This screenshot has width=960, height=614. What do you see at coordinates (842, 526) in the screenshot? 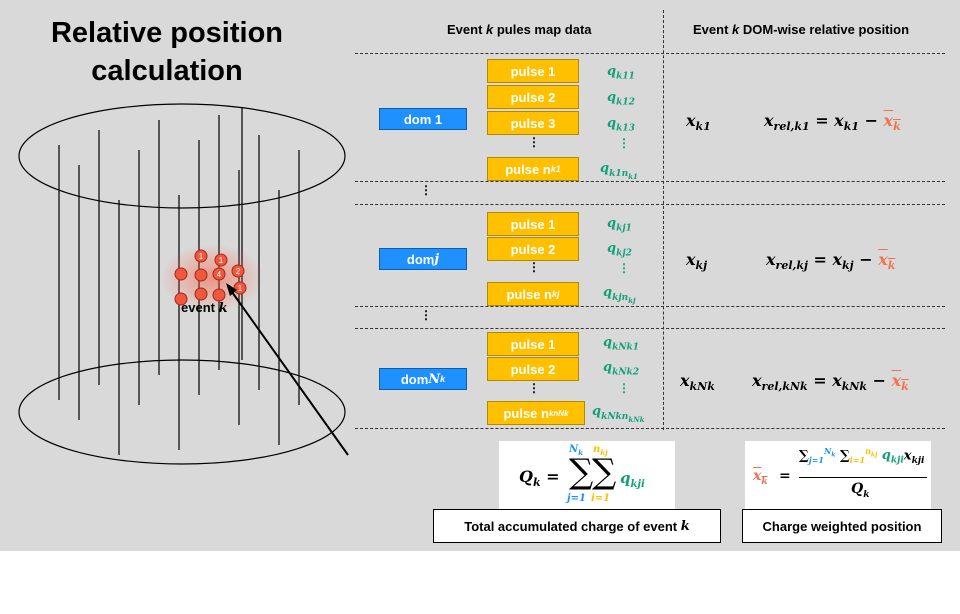
I see `weighted-position-label: Charge weighted position` at bounding box center [842, 526].